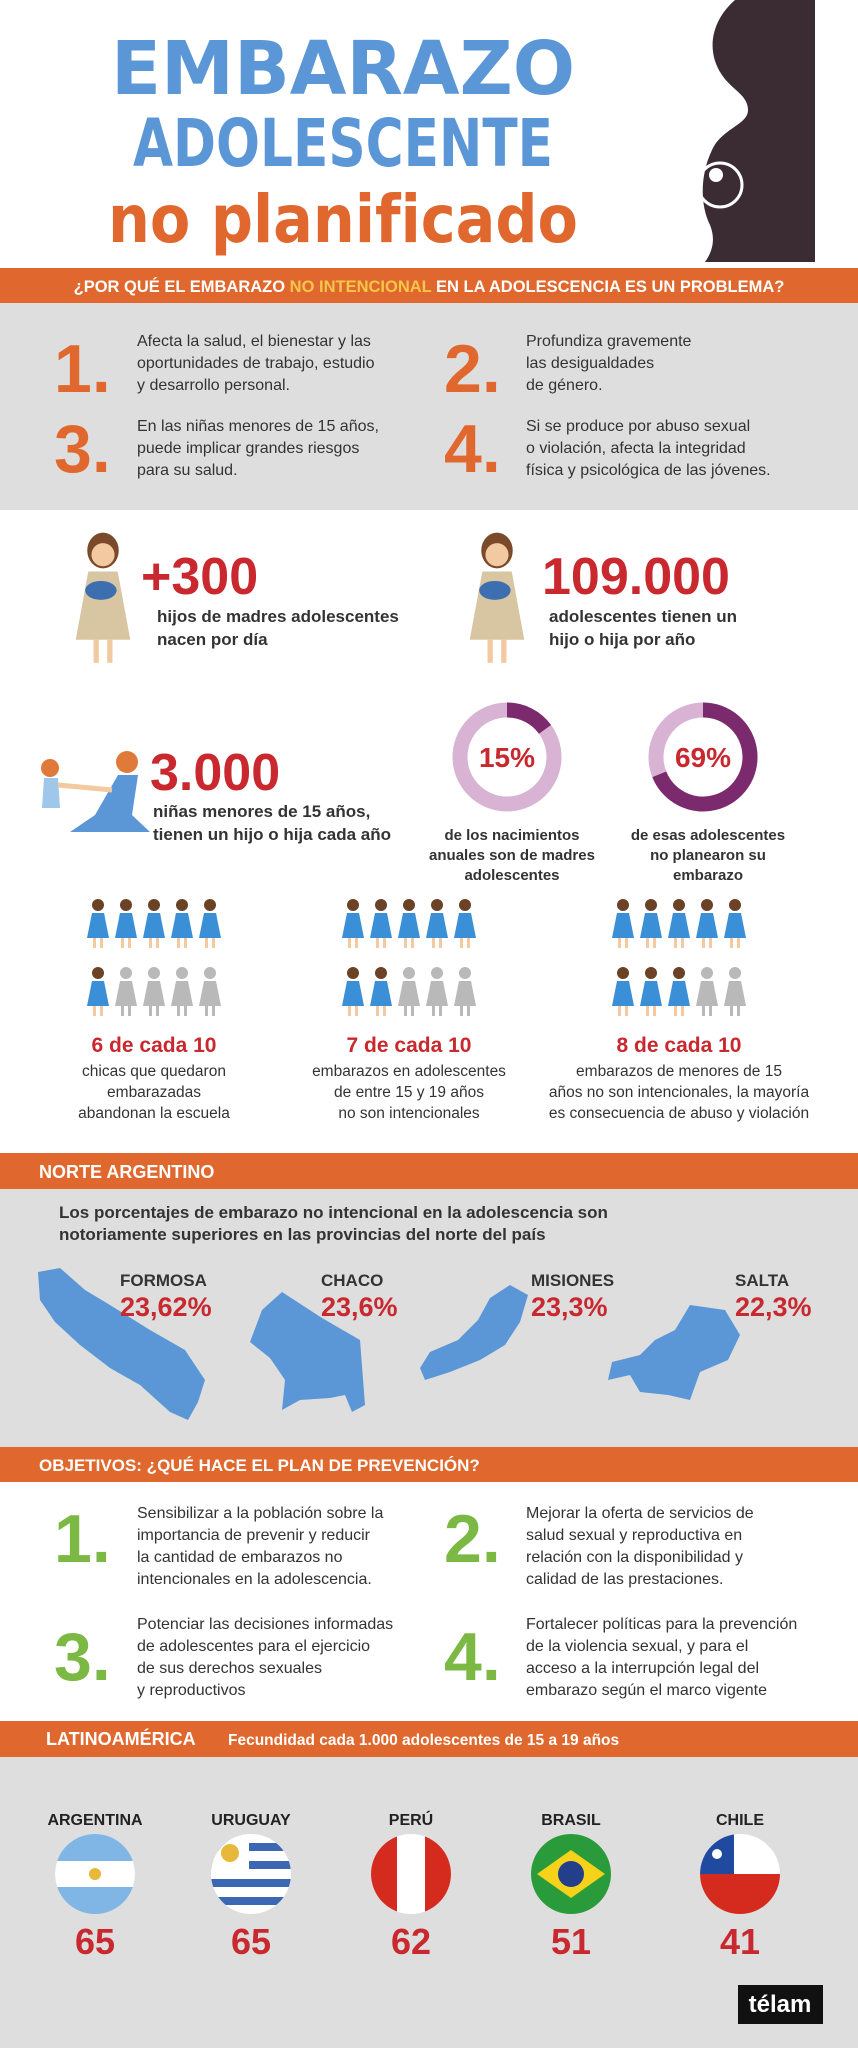 This screenshot has width=858, height=2048. Describe the element at coordinates (51, 793) in the screenshot. I see `icon-body` at that location.